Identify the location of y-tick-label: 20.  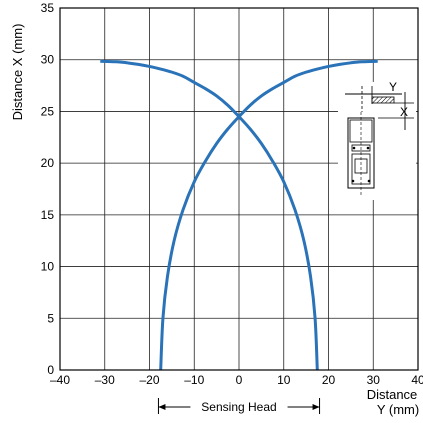
(48, 163).